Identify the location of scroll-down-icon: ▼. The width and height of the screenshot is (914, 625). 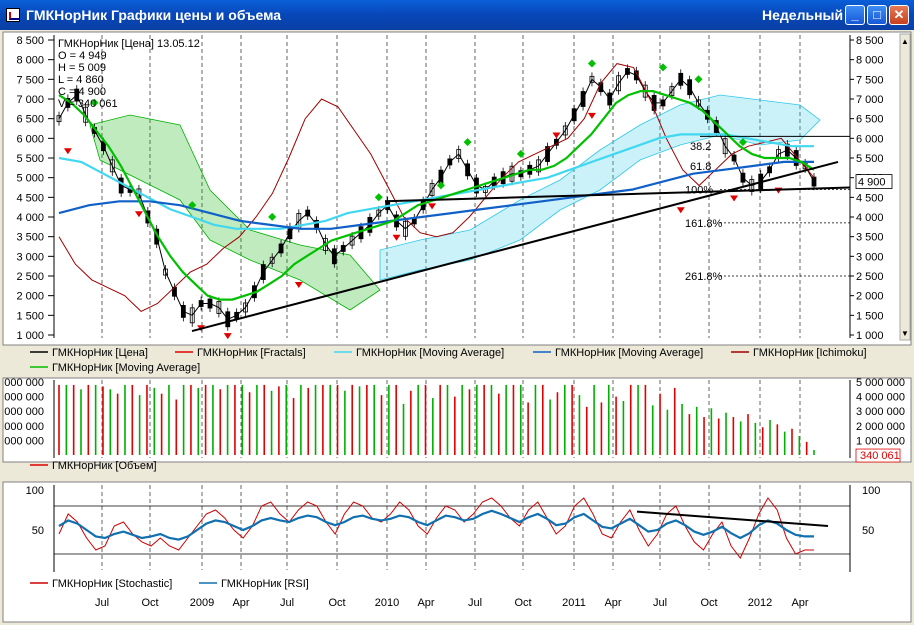
(905, 333).